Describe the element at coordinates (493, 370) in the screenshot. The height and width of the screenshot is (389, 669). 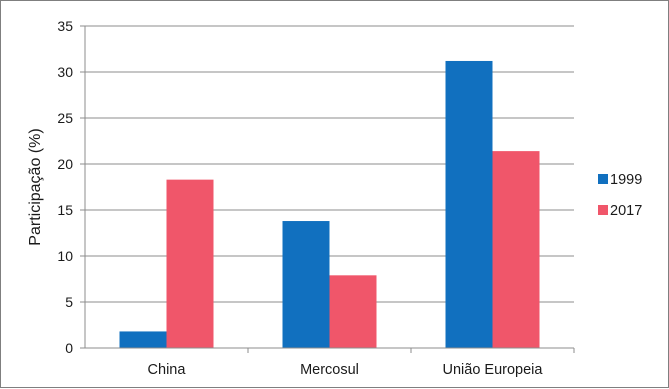
I see `x-category-label-2: União Europeia` at that location.